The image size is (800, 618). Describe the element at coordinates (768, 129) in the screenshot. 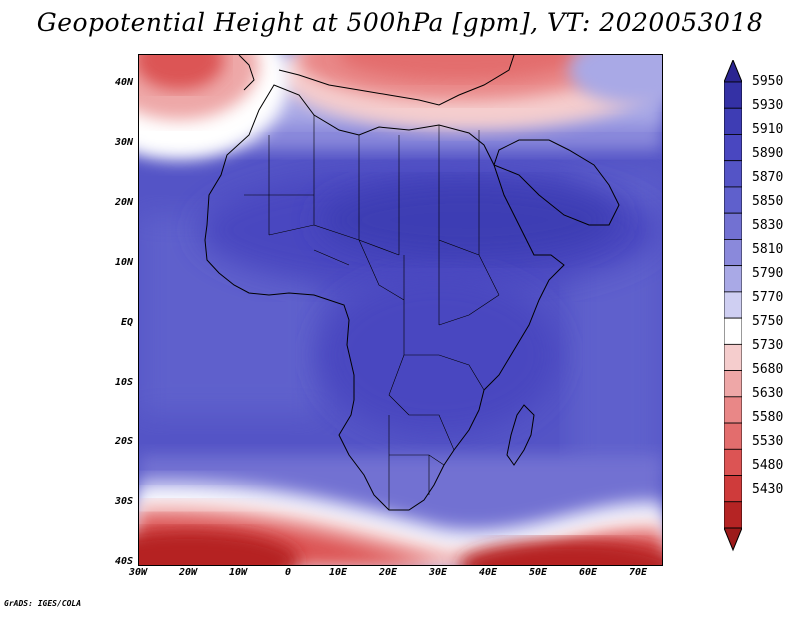

I see `colorbar-label-5910: 5910` at that location.